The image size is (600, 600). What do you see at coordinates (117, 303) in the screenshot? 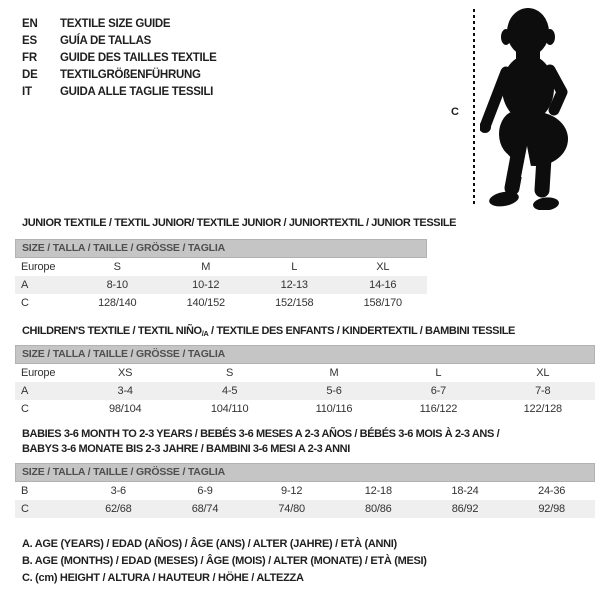
I see `table-cell: 128/140` at bounding box center [117, 303].